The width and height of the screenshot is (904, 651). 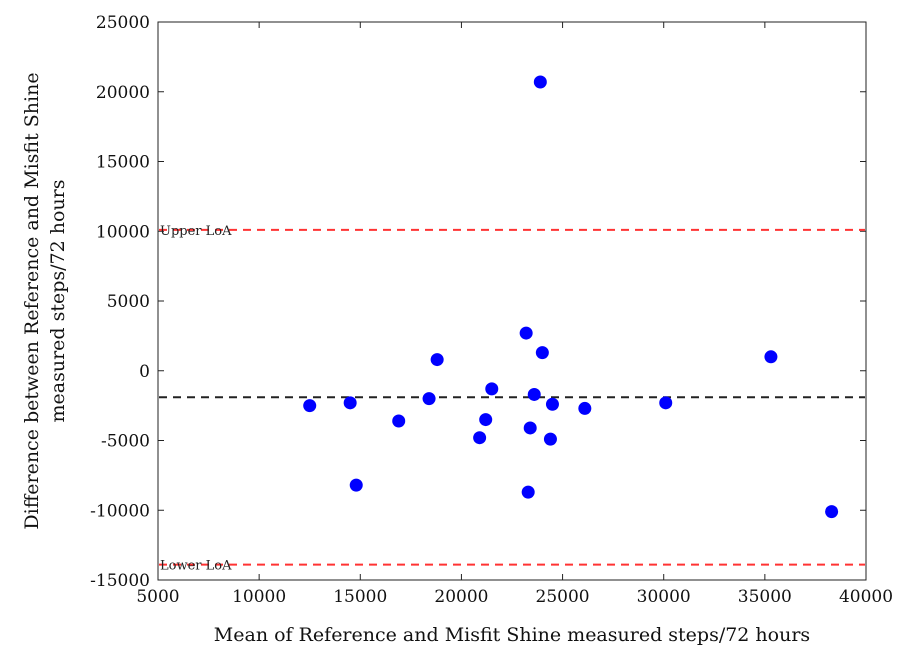 What do you see at coordinates (664, 597) in the screenshot?
I see `x-tick-label: 30000` at bounding box center [664, 597].